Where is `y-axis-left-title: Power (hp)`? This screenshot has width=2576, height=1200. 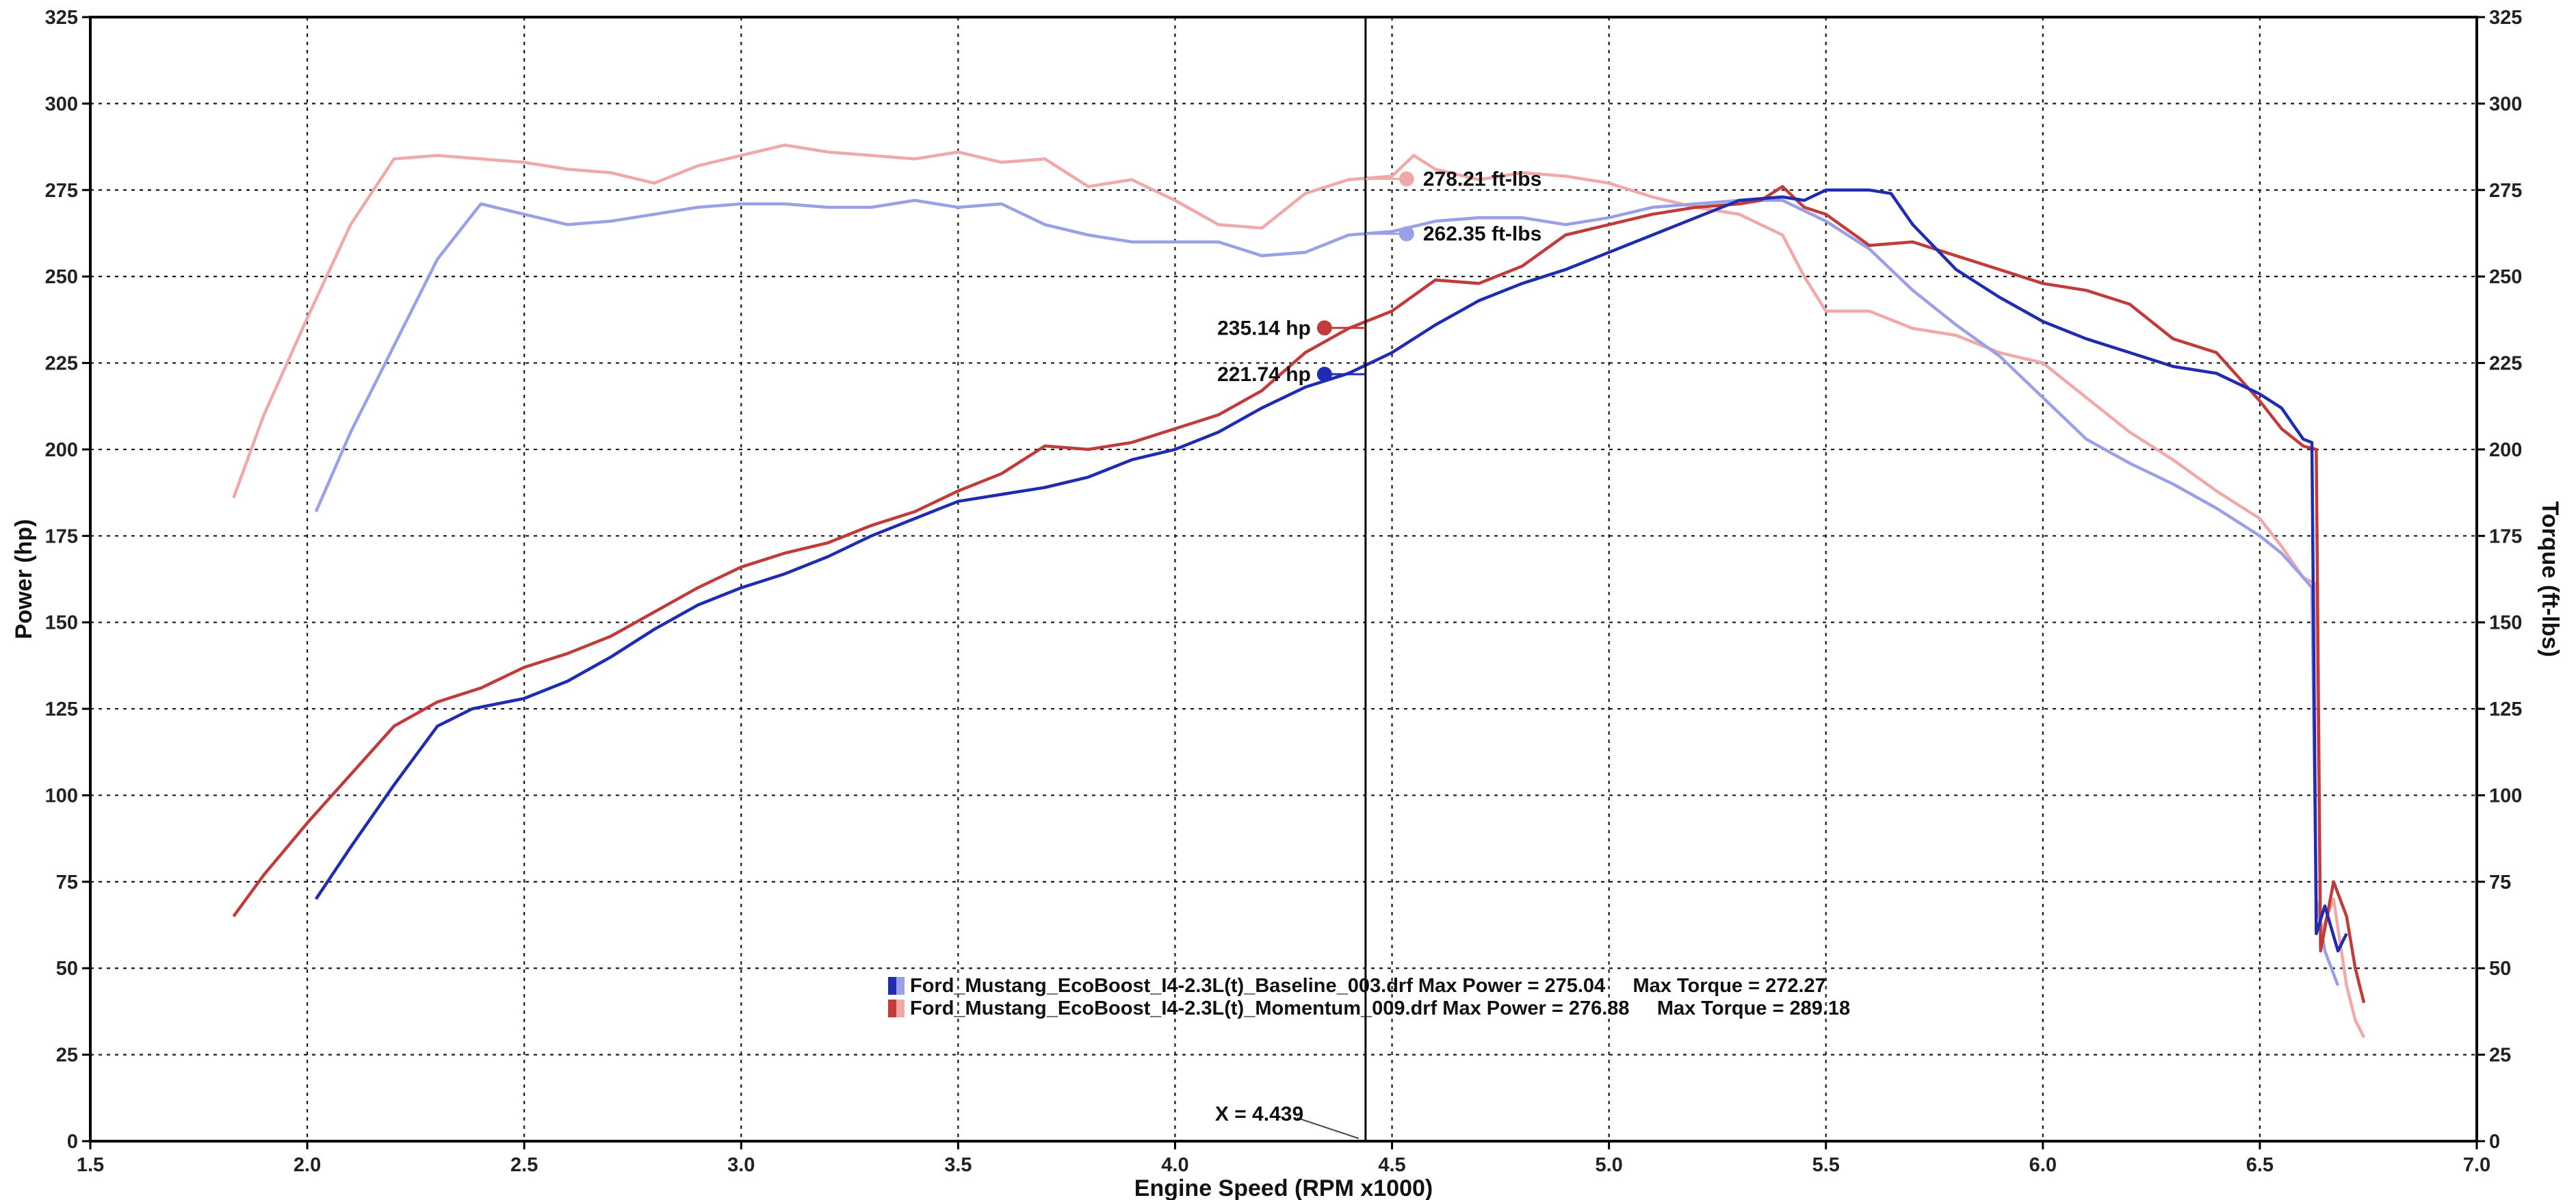
y-axis-left-title: Power (hp) is located at coordinates (24, 580).